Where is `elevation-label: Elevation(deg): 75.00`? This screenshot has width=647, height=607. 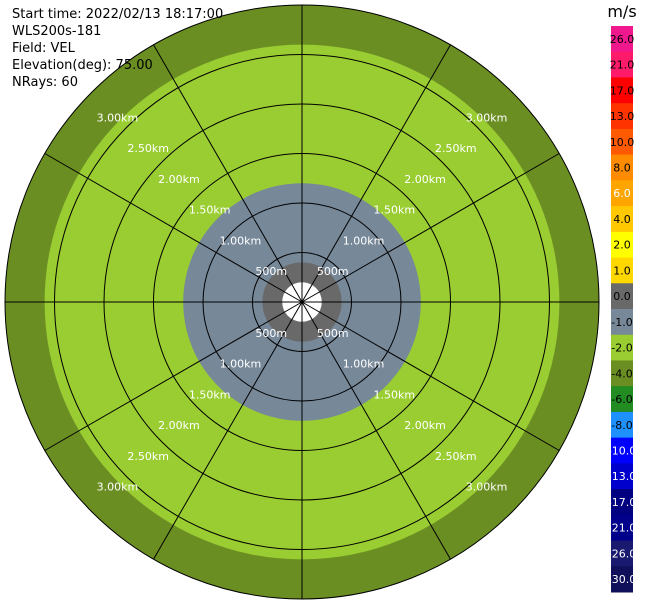
elevation-label: Elevation(deg): 75.00 is located at coordinates (82, 65).